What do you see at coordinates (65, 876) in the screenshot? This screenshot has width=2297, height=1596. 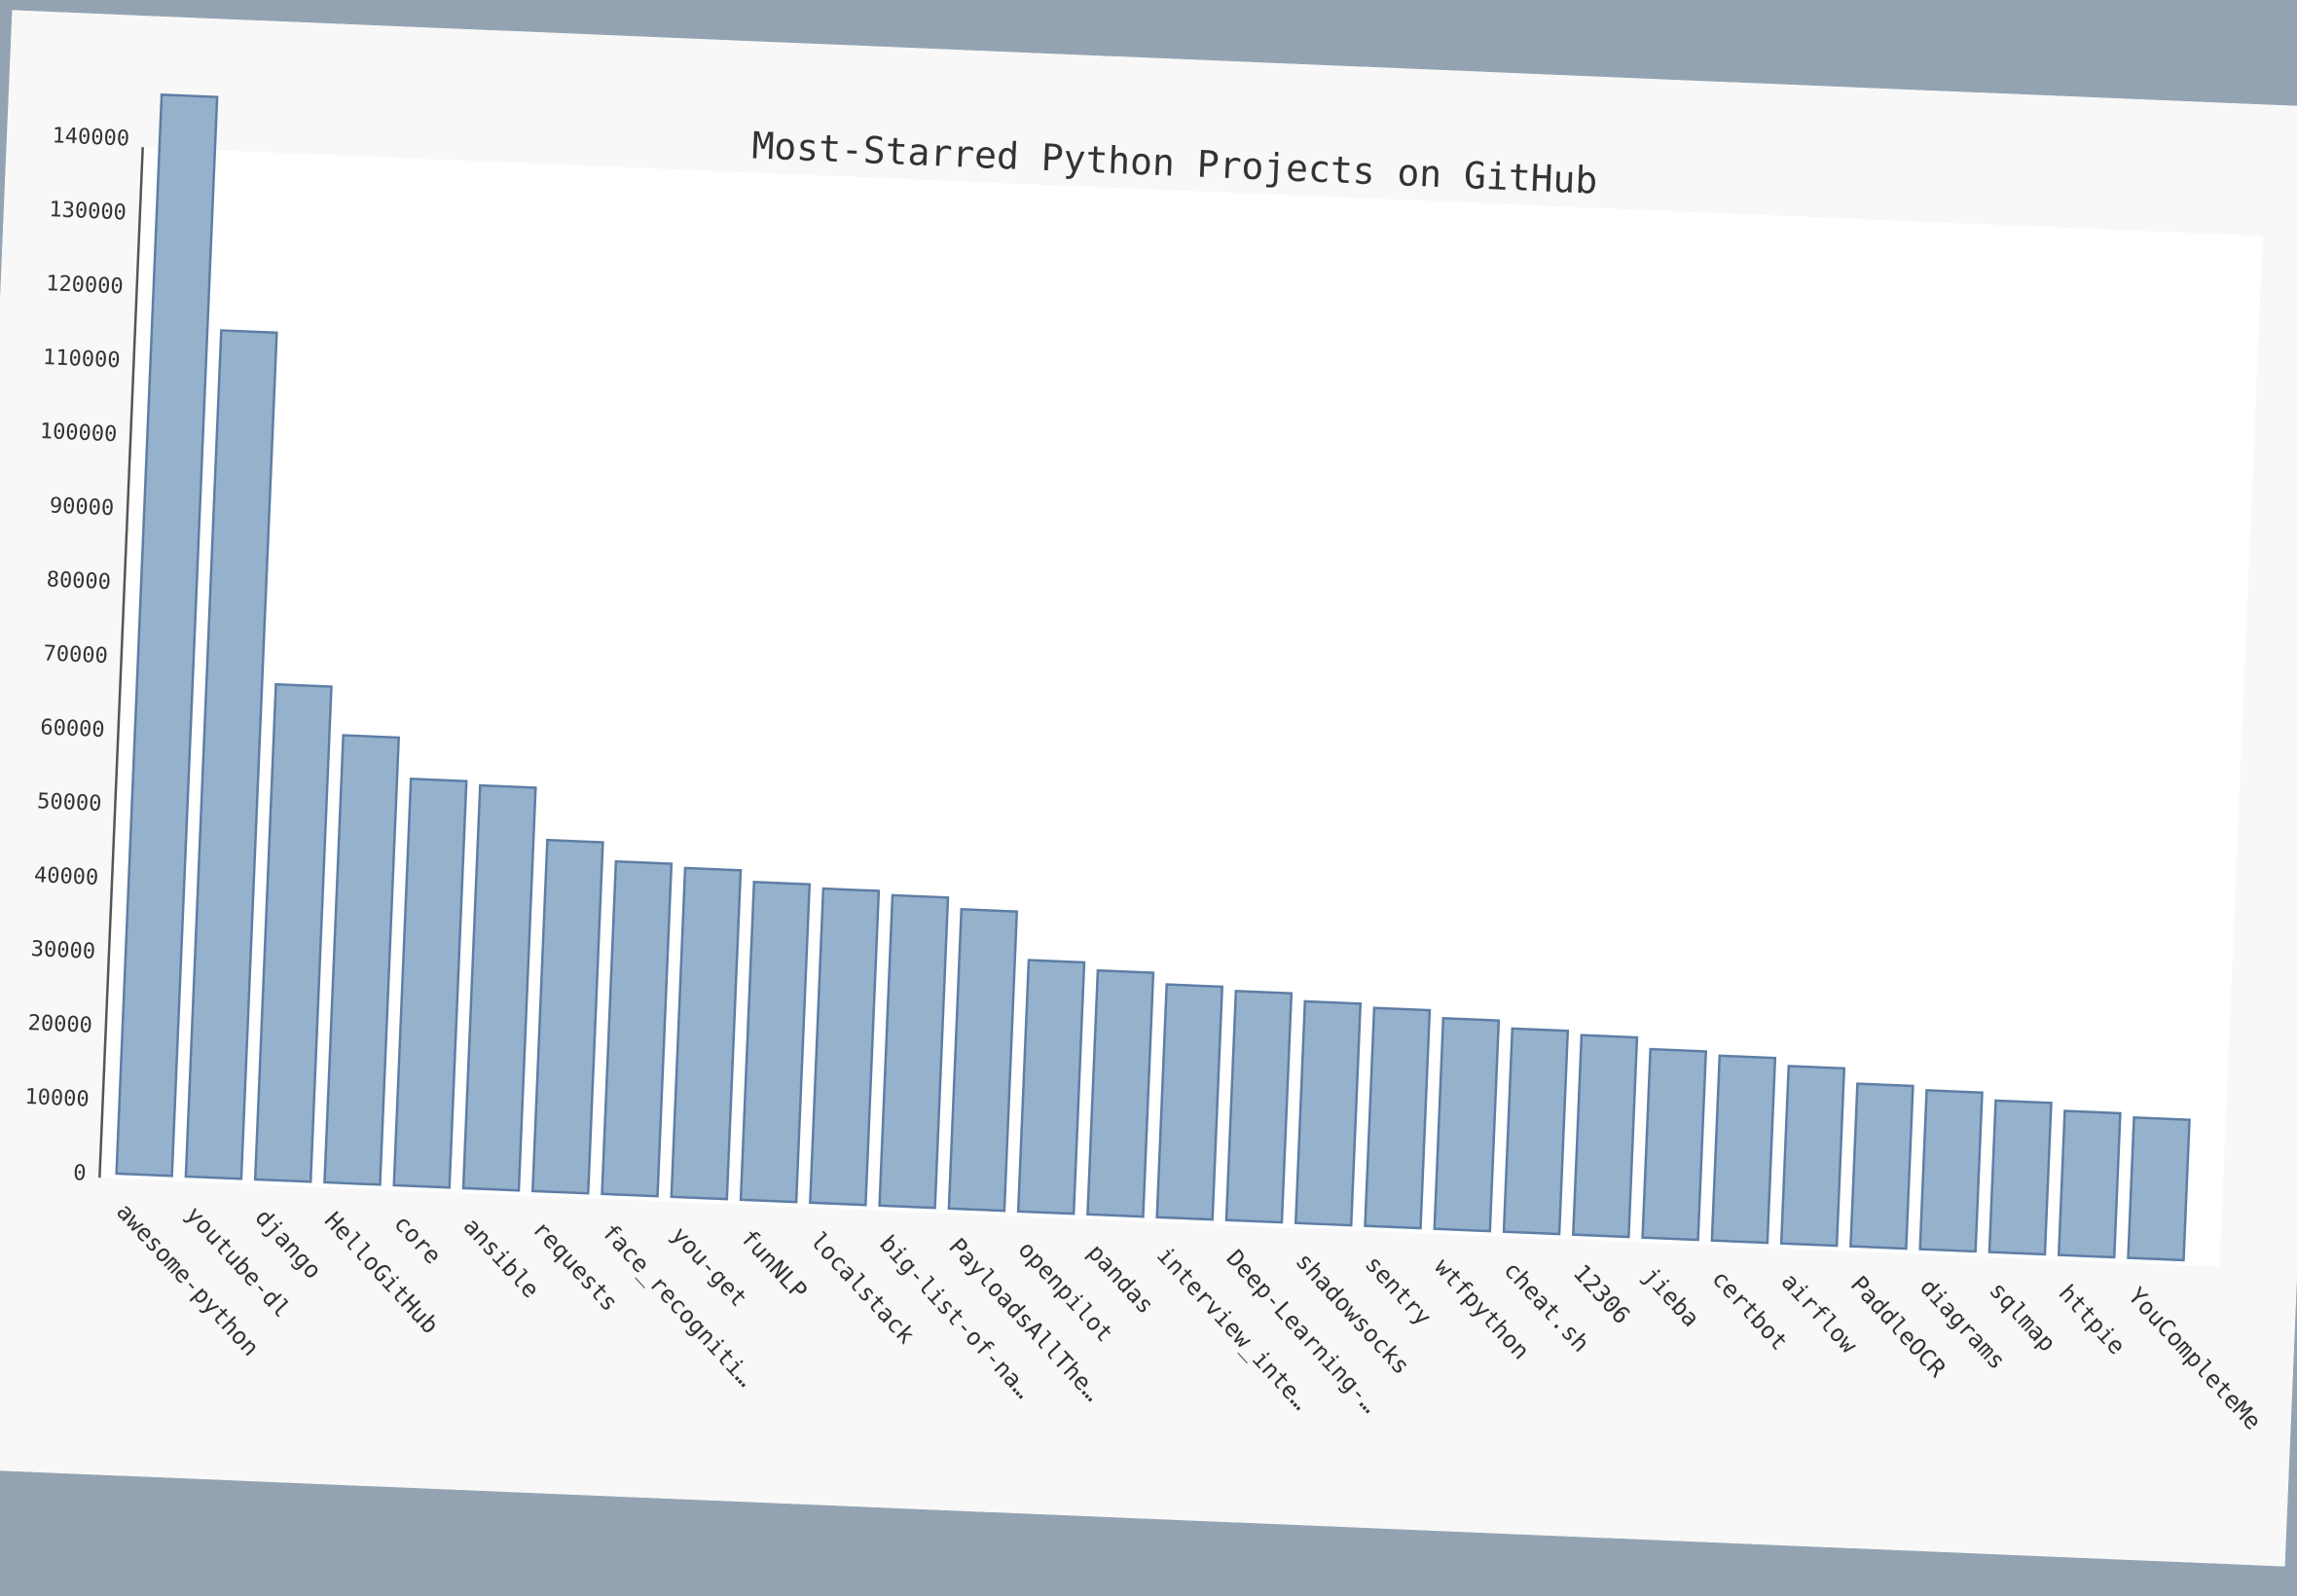 I see `y-tick-label: 40000` at bounding box center [65, 876].